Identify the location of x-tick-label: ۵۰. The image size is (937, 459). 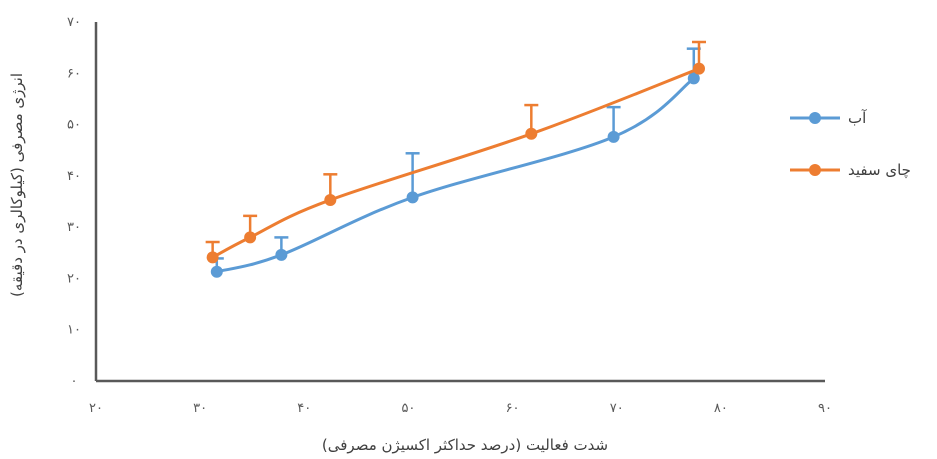
(408, 408).